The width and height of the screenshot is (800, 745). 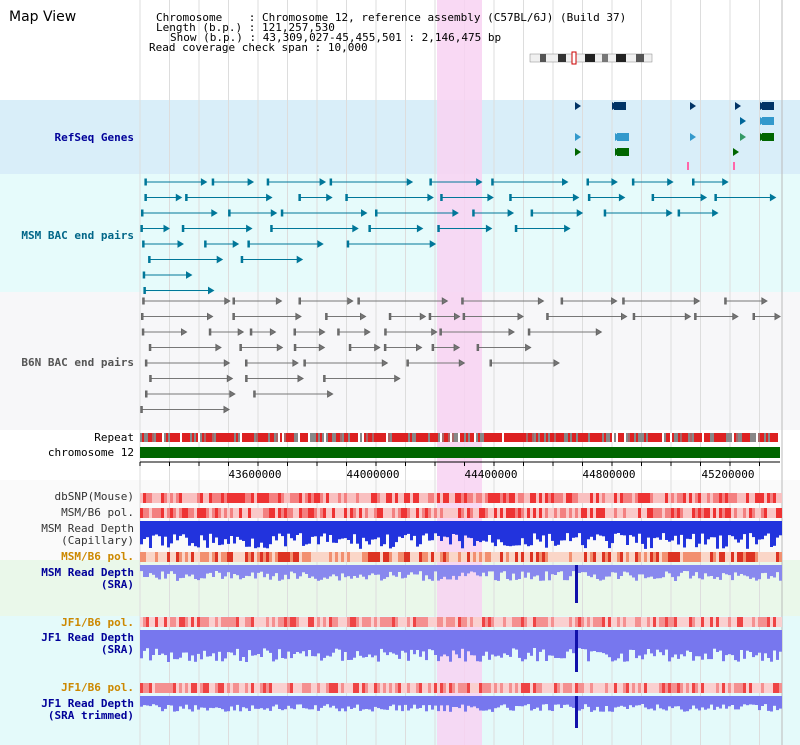 I want to click on gene-block, so click(x=623, y=152).